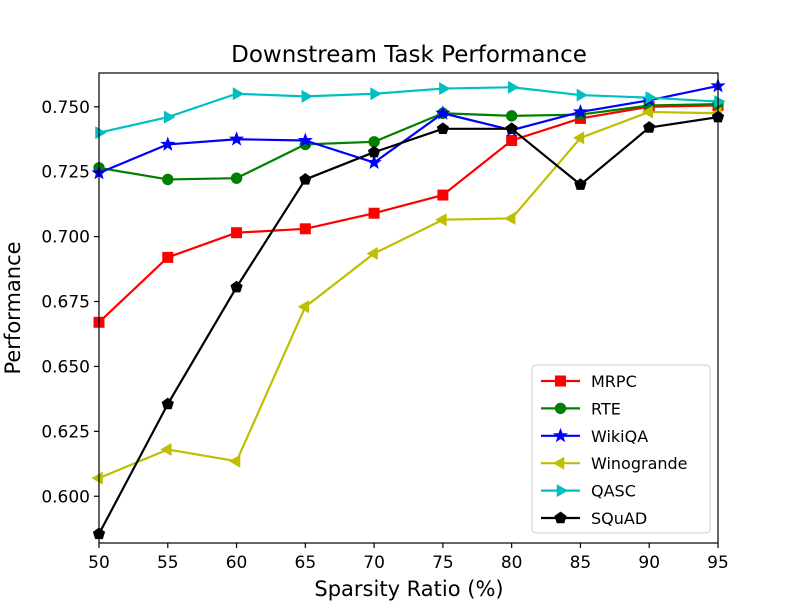 The height and width of the screenshot is (610, 798). I want to click on x-axis-label: Sparsity Ratio (%), so click(408, 589).